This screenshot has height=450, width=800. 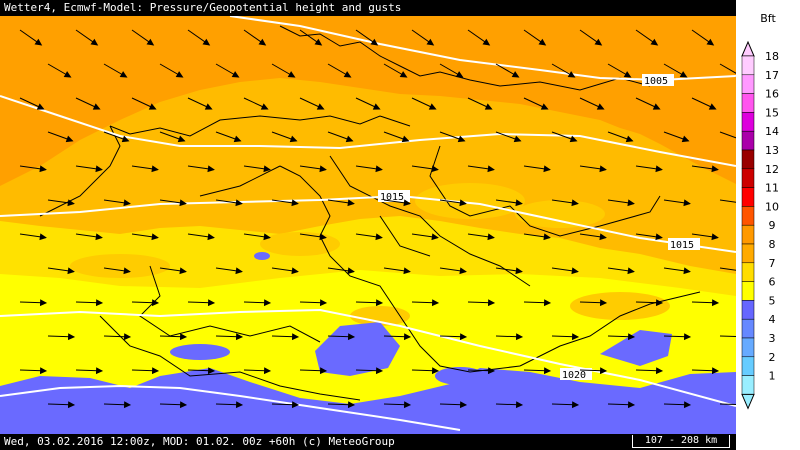 I want to click on legend-label: 10, so click(x=772, y=206).